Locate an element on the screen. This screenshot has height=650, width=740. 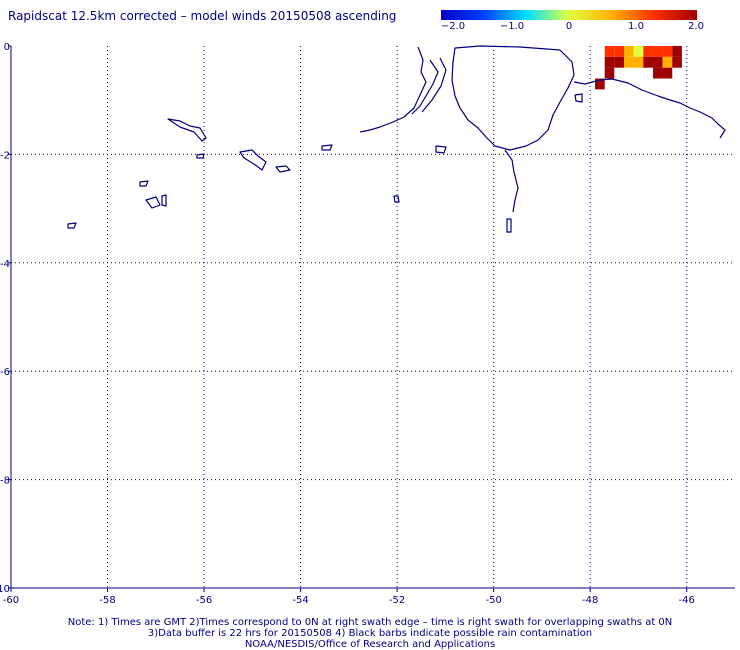
wind-swath is located at coordinates (638, 68).